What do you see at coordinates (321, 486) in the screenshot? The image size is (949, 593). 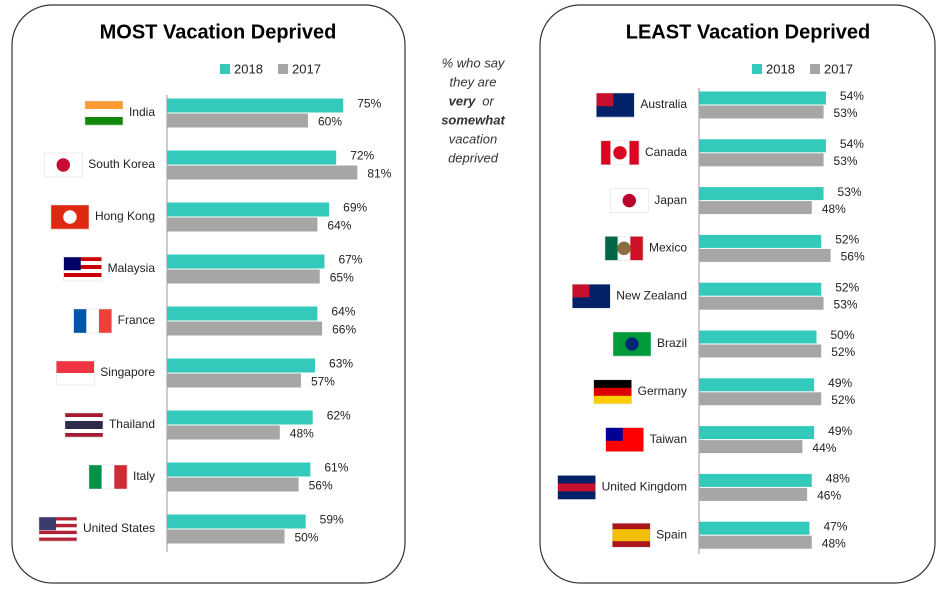 I see `value-label: 56%` at bounding box center [321, 486].